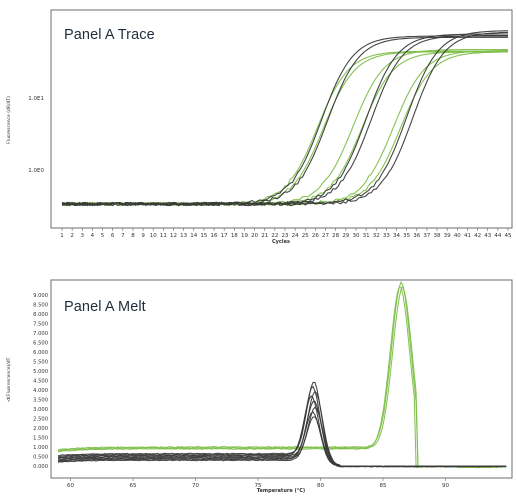 This screenshot has width=517, height=496. Describe the element at coordinates (40, 353) in the screenshot. I see `melt-y-tick-label: 6.000` at that location.